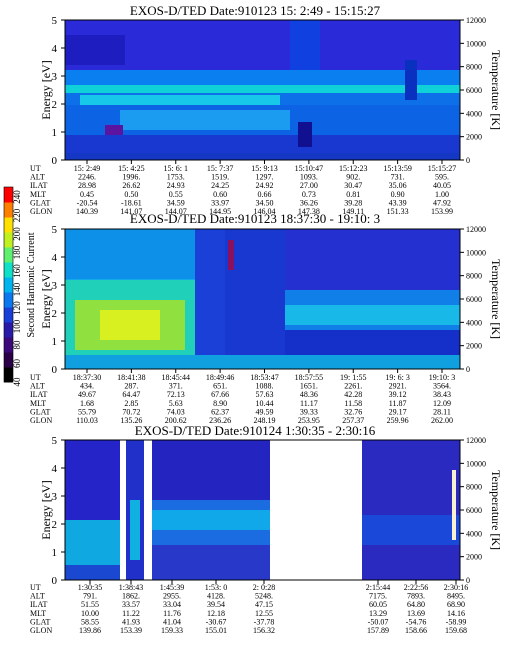  I want to click on column-value: 1:38:43, so click(131, 587).